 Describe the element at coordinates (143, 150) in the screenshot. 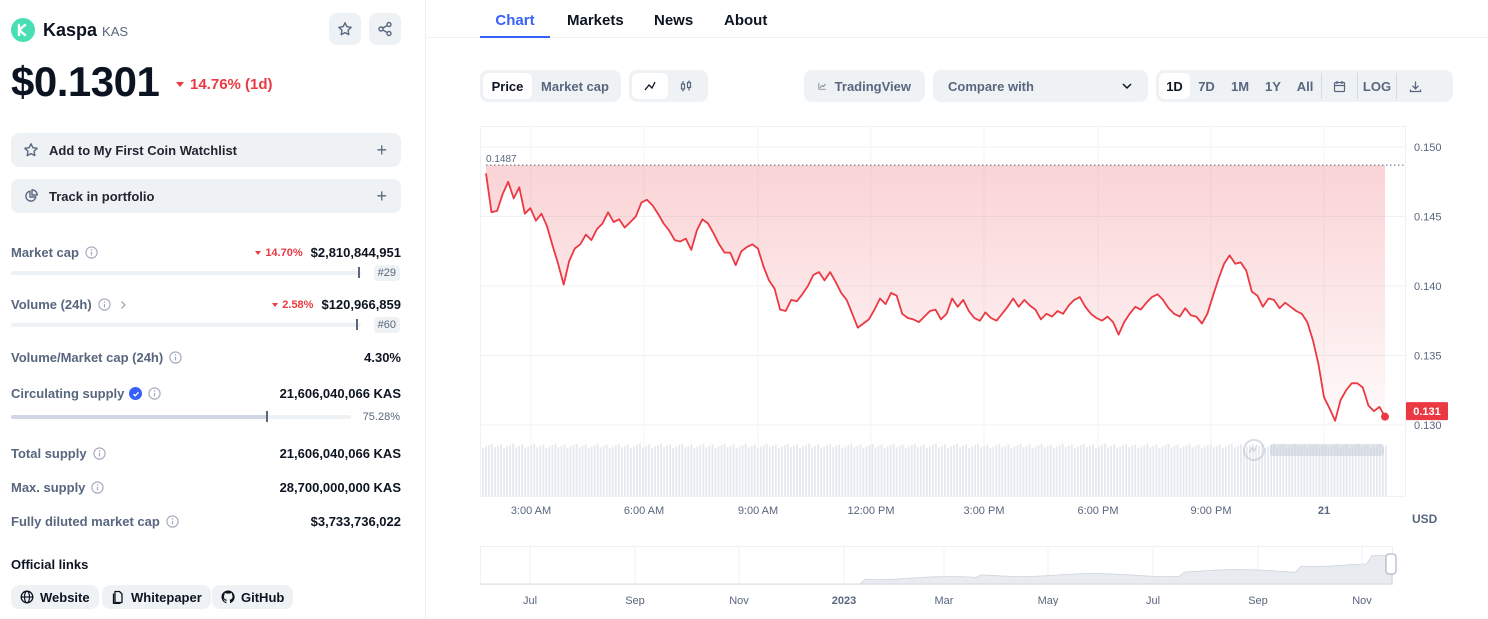

I see `watchlist-label: Add to My First Coin Watchlist` at that location.